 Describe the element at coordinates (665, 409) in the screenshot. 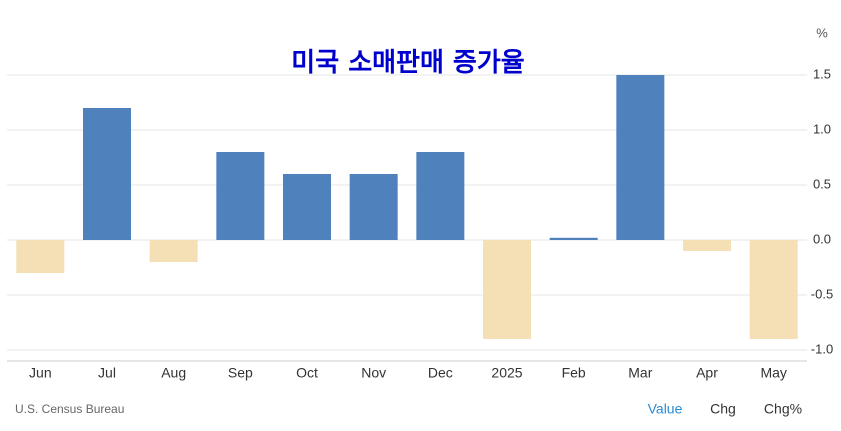

I see `toggle-button: Value` at that location.